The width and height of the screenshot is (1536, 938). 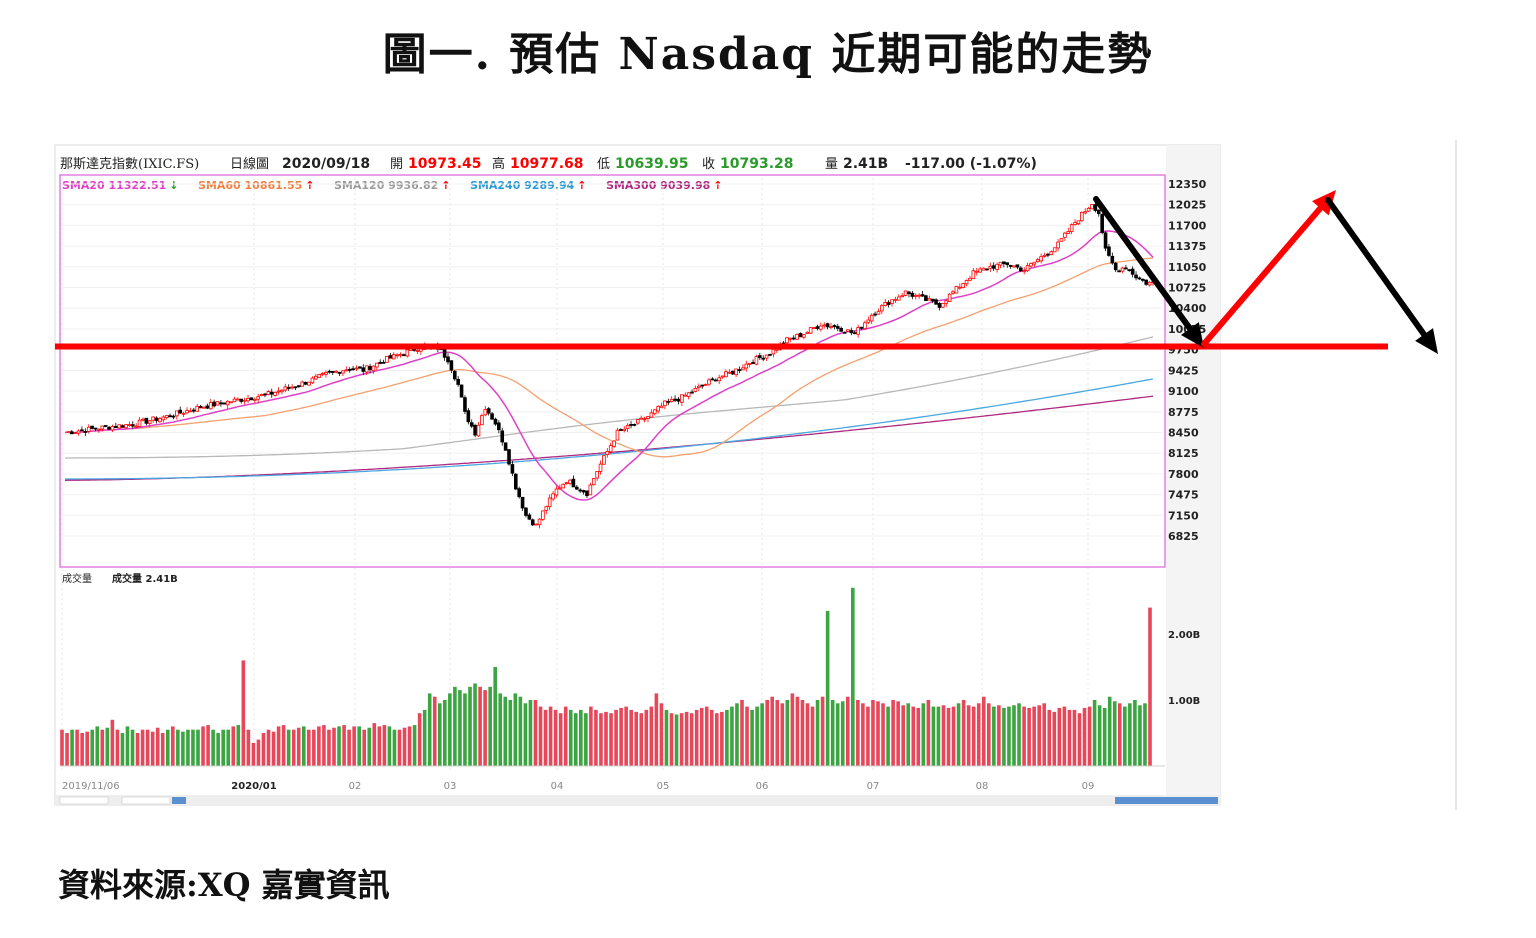 I want to click on x-tick-label: 07, so click(x=873, y=786).